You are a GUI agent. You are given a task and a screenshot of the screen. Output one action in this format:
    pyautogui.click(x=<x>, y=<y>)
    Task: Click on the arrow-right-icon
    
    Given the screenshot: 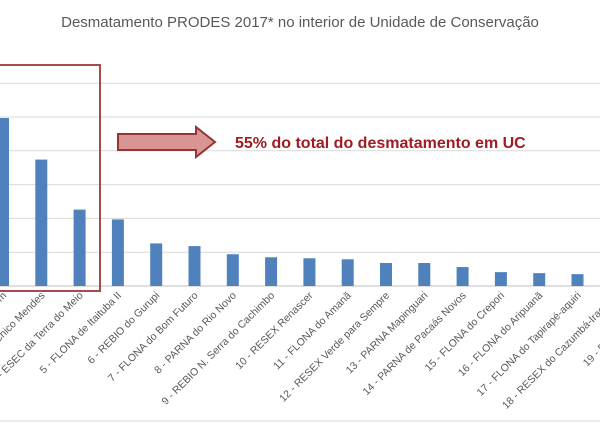 What is the action you would take?
    pyautogui.click(x=167, y=142)
    